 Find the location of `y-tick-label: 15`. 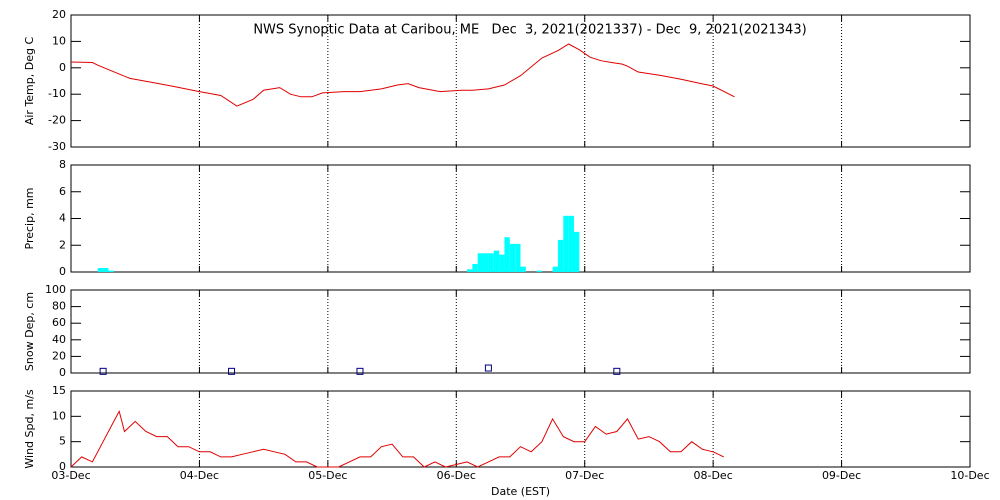

y-tick-label: 15 is located at coordinates (59, 390).